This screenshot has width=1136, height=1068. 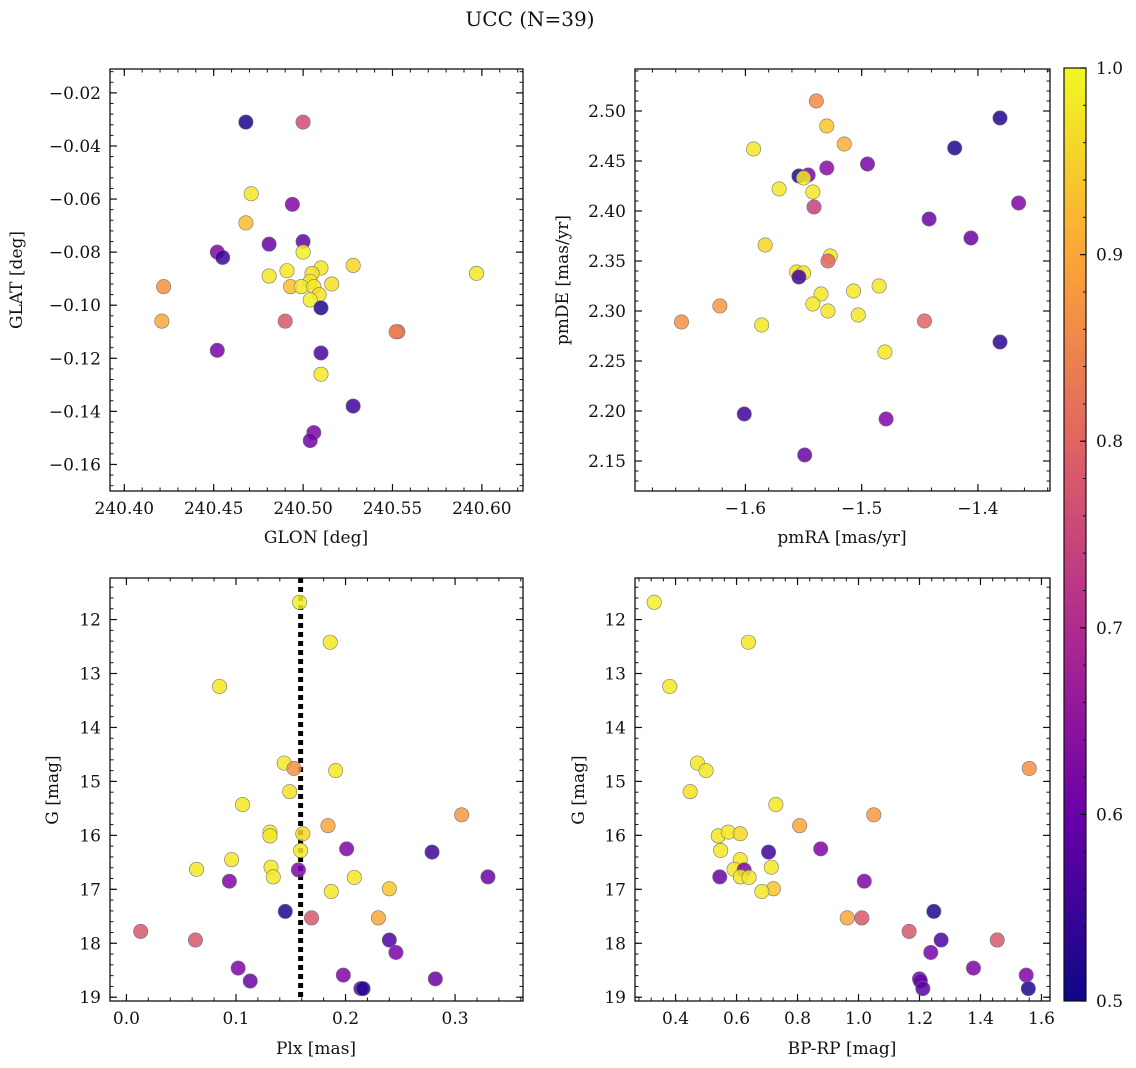 What do you see at coordinates (797, 1019) in the screenshot?
I see `x-tick-label: 0.8` at bounding box center [797, 1019].